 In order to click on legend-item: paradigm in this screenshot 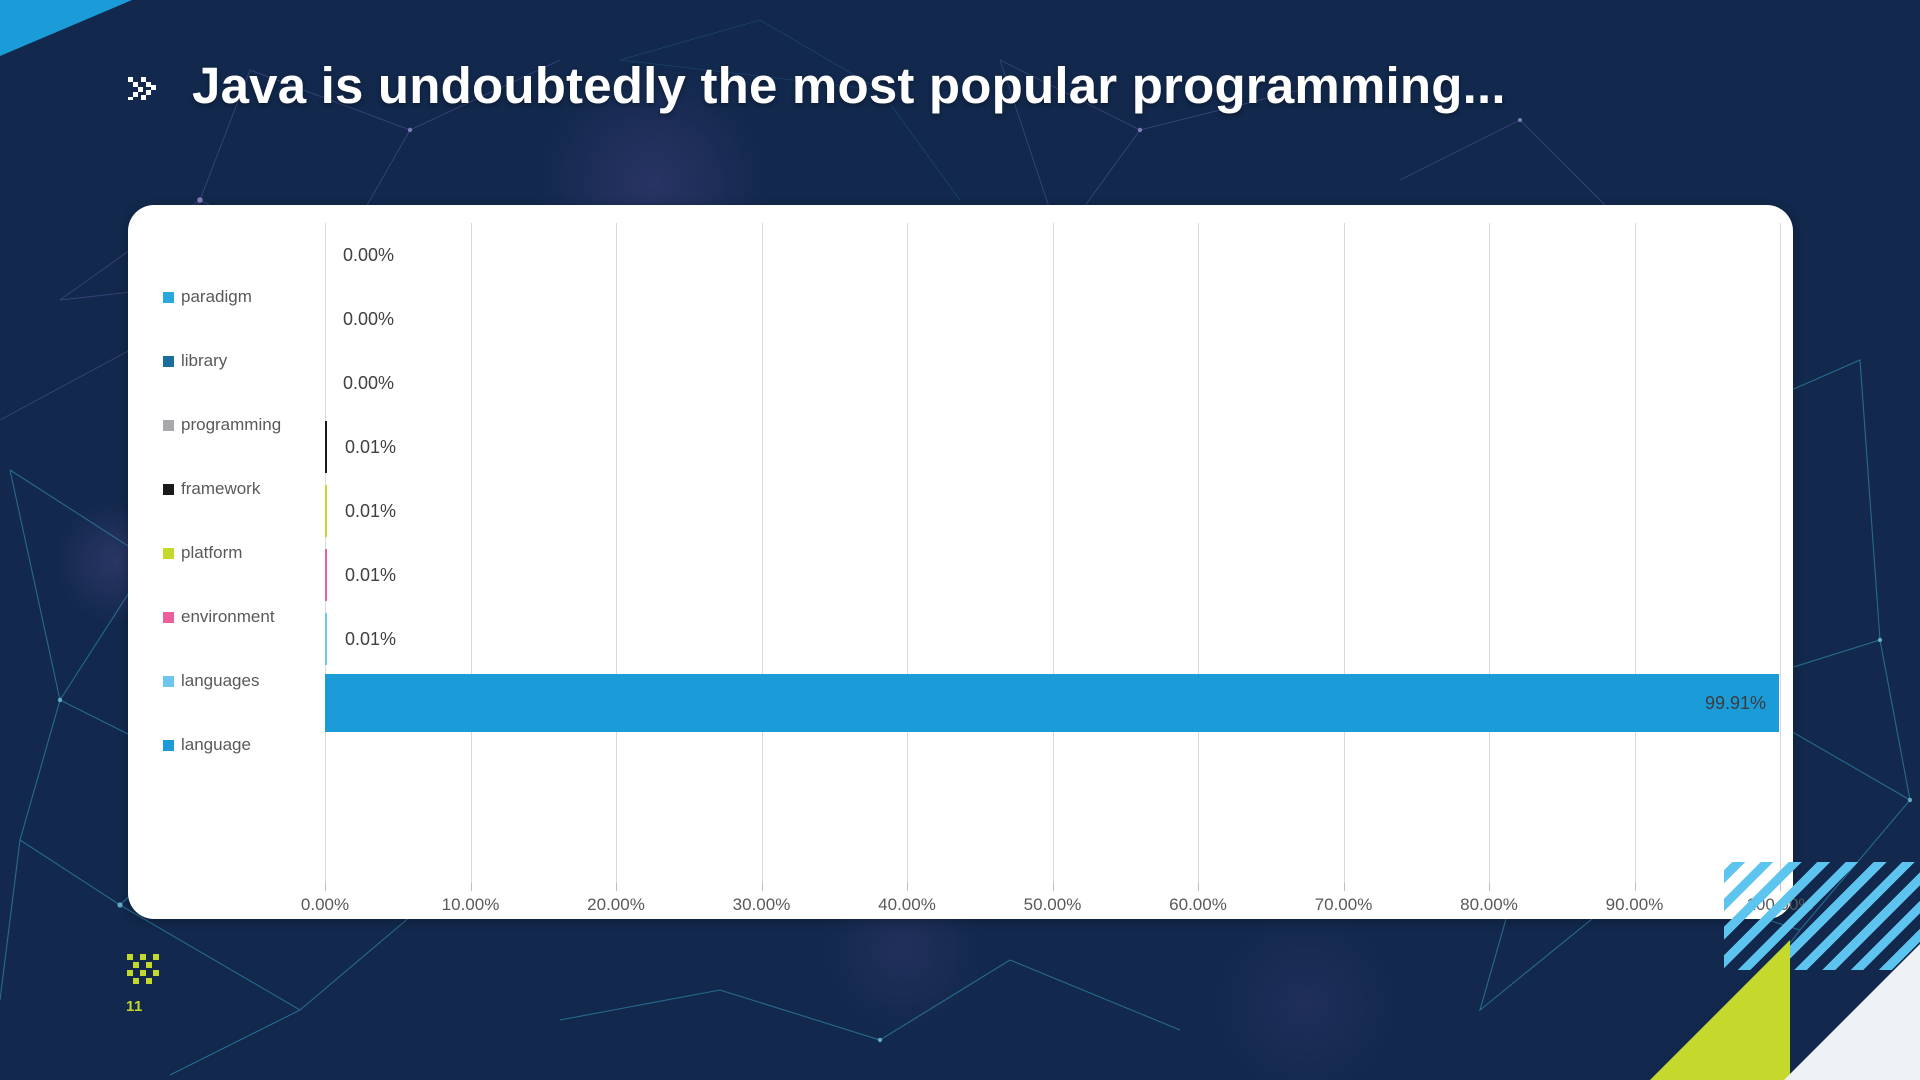, I will do `click(243, 297)`.